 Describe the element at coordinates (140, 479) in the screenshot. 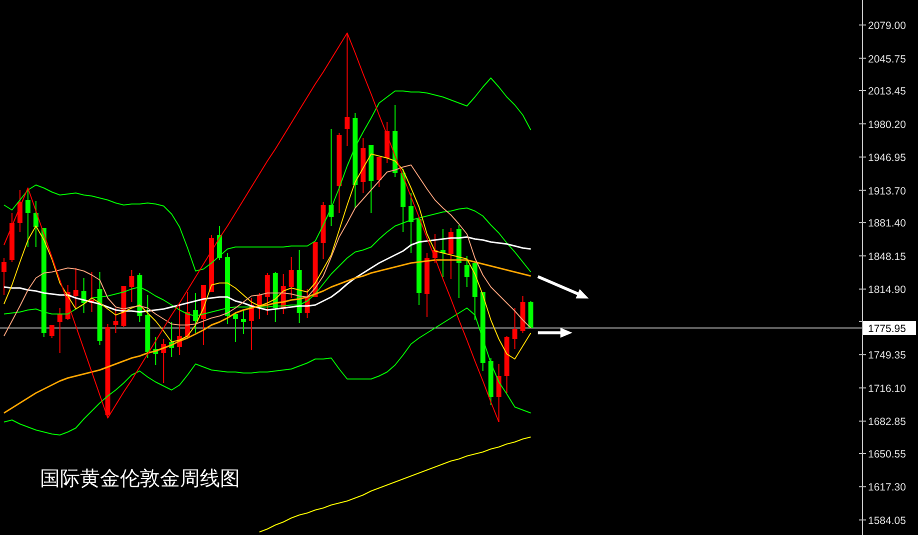

I see `annotation: 国际黄金伦敦金周线图` at that location.